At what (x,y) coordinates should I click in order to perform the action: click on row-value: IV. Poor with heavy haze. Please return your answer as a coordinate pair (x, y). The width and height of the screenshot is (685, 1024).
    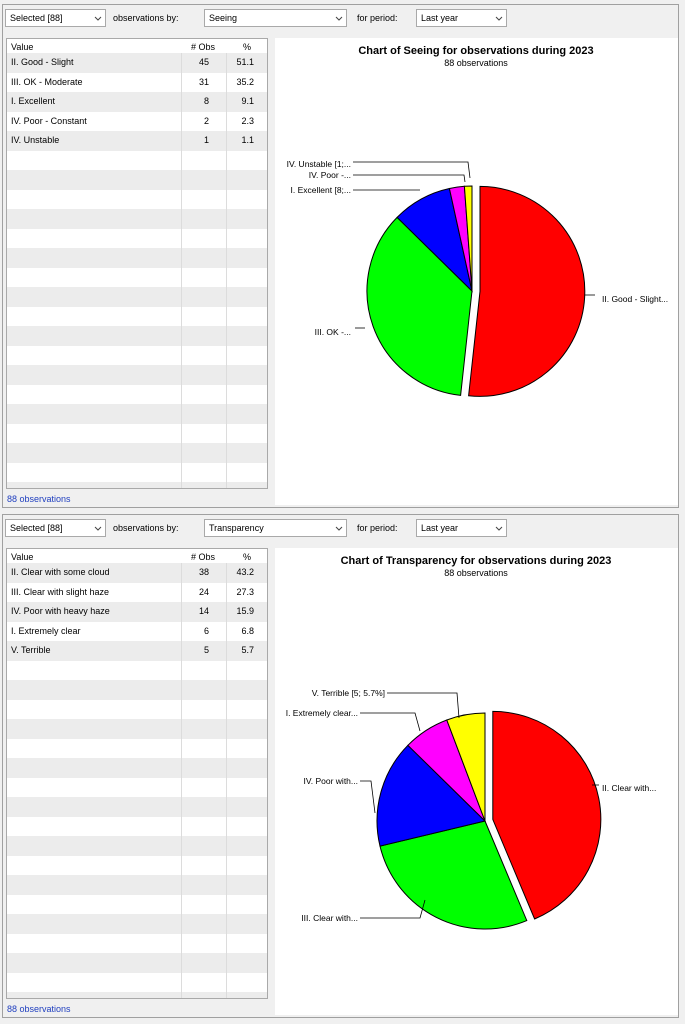
    Looking at the image, I should click on (60, 611).